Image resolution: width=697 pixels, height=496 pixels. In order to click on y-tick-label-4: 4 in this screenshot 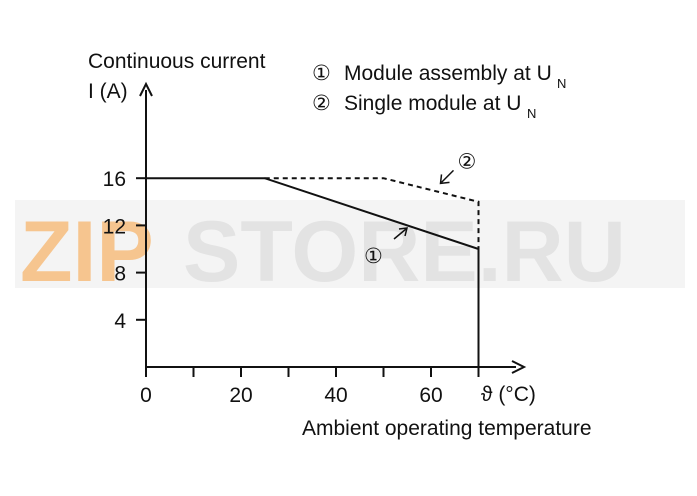, I will do `click(120, 321)`.